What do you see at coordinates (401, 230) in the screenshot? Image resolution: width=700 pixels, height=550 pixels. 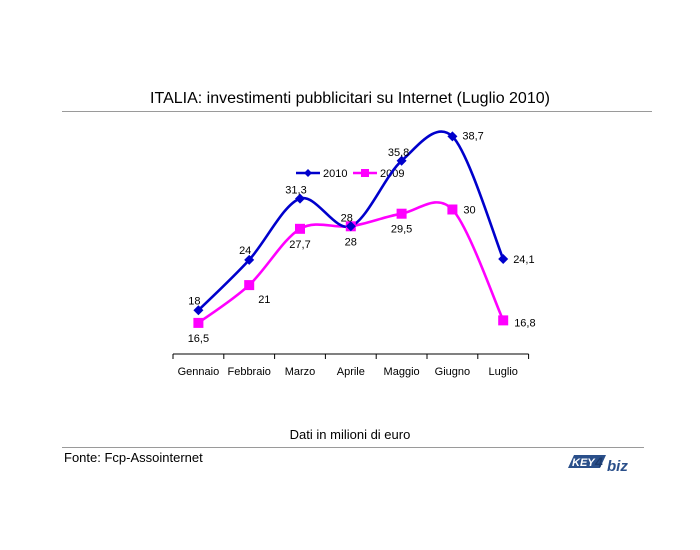 I see `data-label-2009-4: 29,5` at bounding box center [401, 230].